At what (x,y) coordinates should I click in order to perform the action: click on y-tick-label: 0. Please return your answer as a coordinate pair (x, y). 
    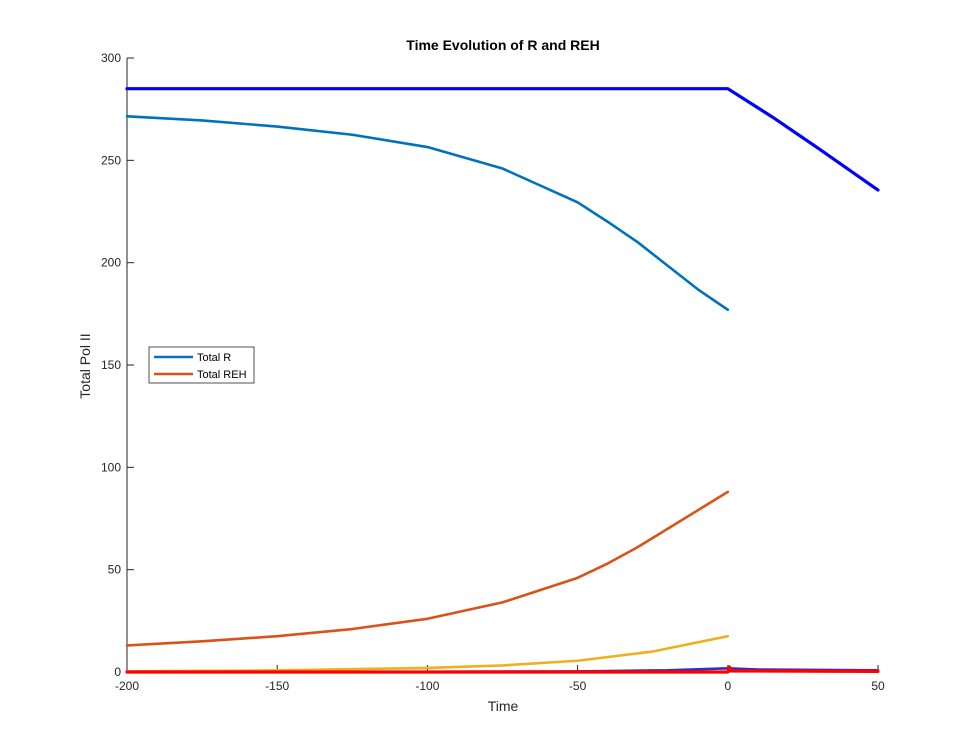
    Looking at the image, I should click on (117, 672).